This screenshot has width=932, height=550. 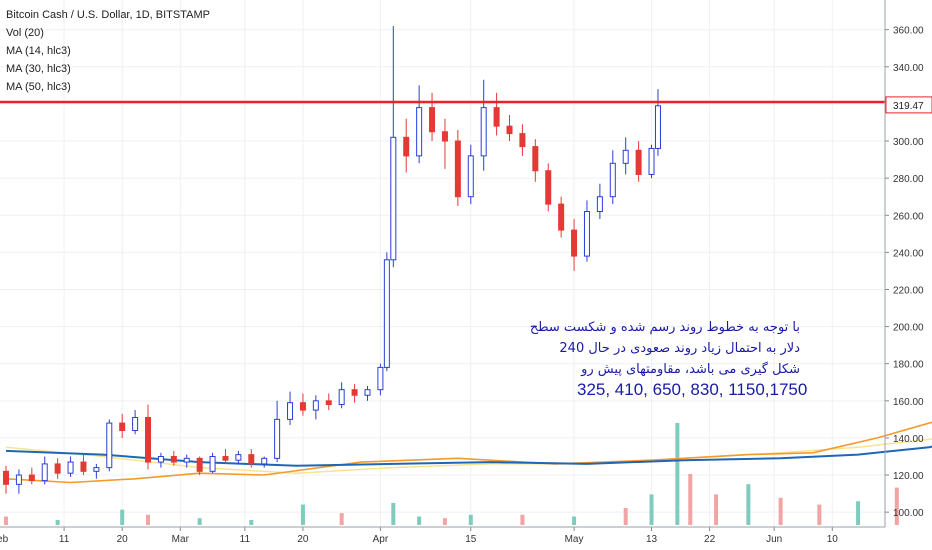 What do you see at coordinates (574, 539) in the screenshot?
I see `x-tick-label: May` at bounding box center [574, 539].